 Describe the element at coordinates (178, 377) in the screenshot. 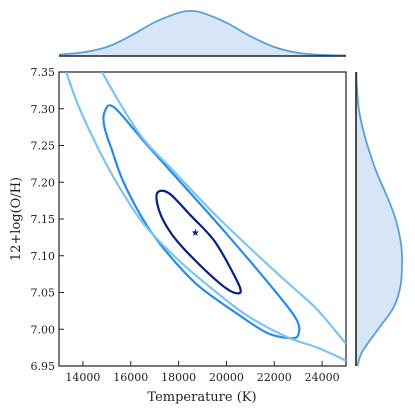

I see `x-tick-label: 18000` at that location.